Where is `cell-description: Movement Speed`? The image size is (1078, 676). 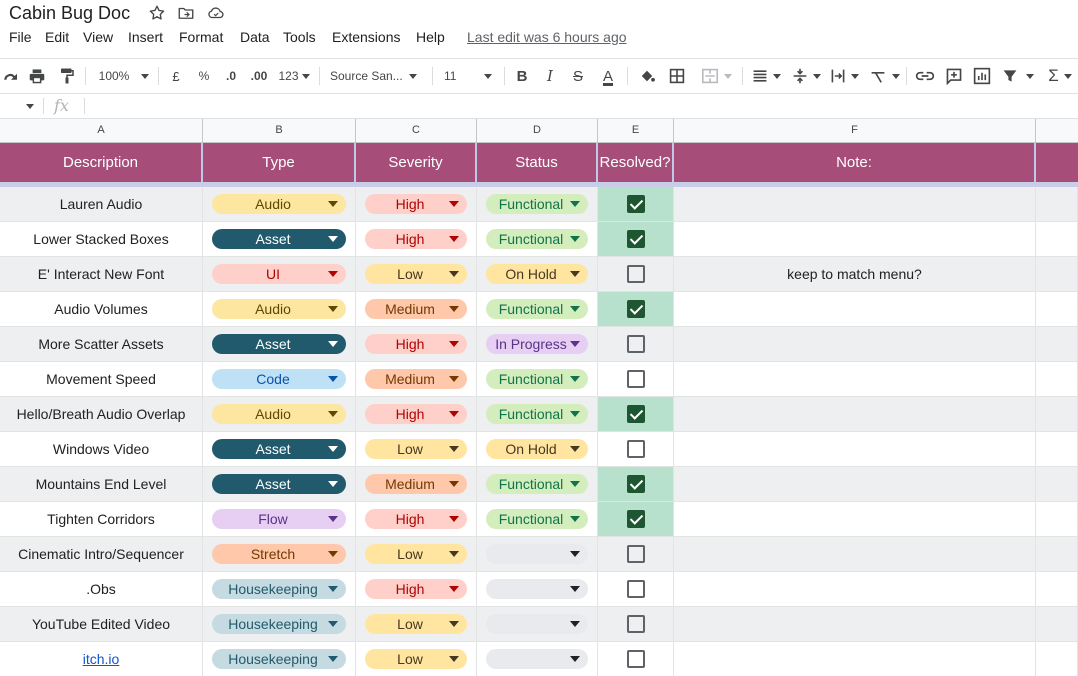 cell-description: Movement Speed is located at coordinates (101, 379).